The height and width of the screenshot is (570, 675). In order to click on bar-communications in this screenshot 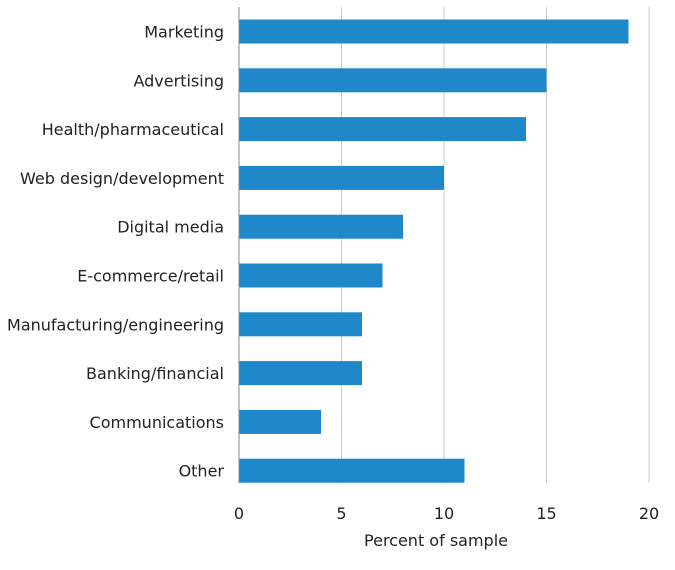, I will do `click(280, 421)`.